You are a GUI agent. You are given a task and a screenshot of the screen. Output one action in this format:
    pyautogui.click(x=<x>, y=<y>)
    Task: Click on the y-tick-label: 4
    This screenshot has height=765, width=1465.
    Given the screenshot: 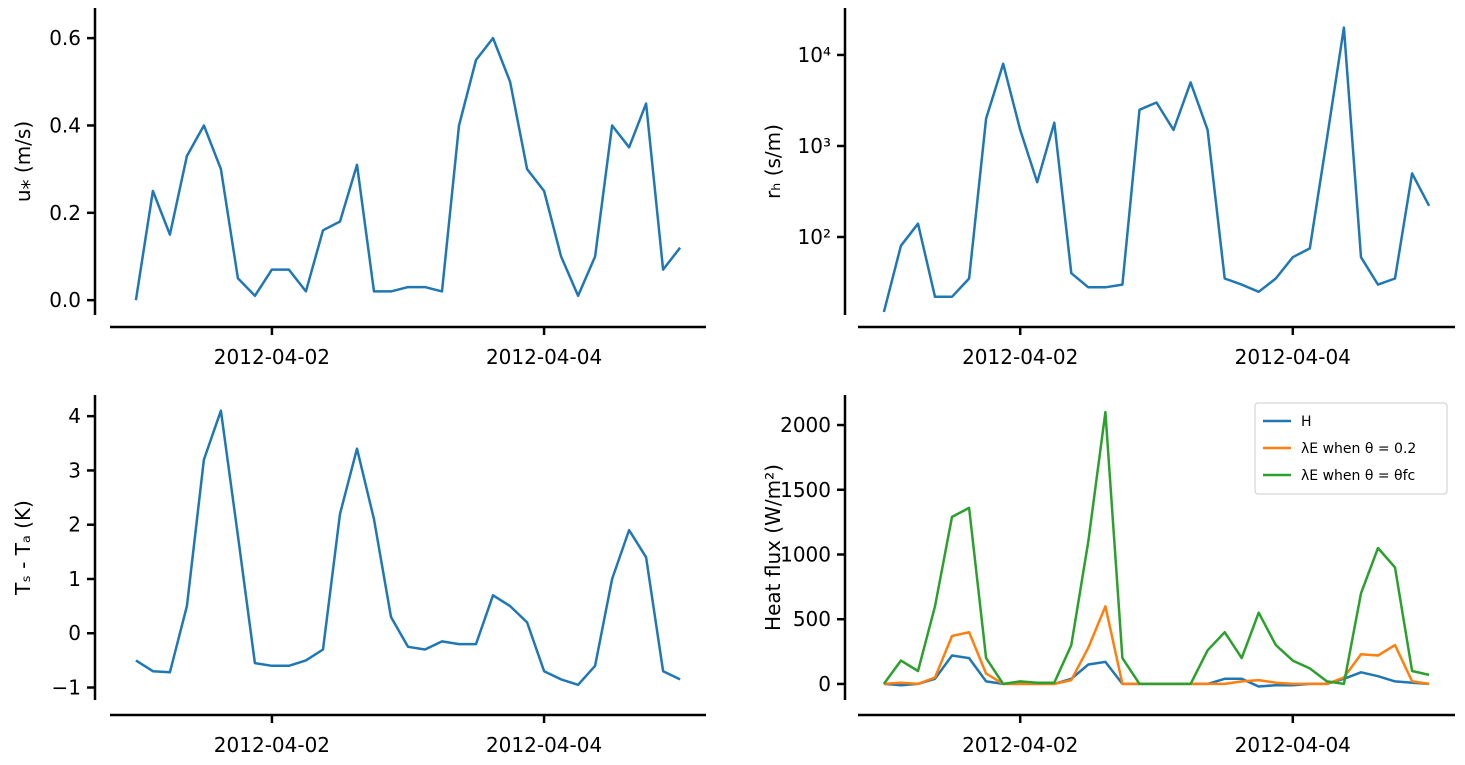 What is the action you would take?
    pyautogui.click(x=74, y=416)
    